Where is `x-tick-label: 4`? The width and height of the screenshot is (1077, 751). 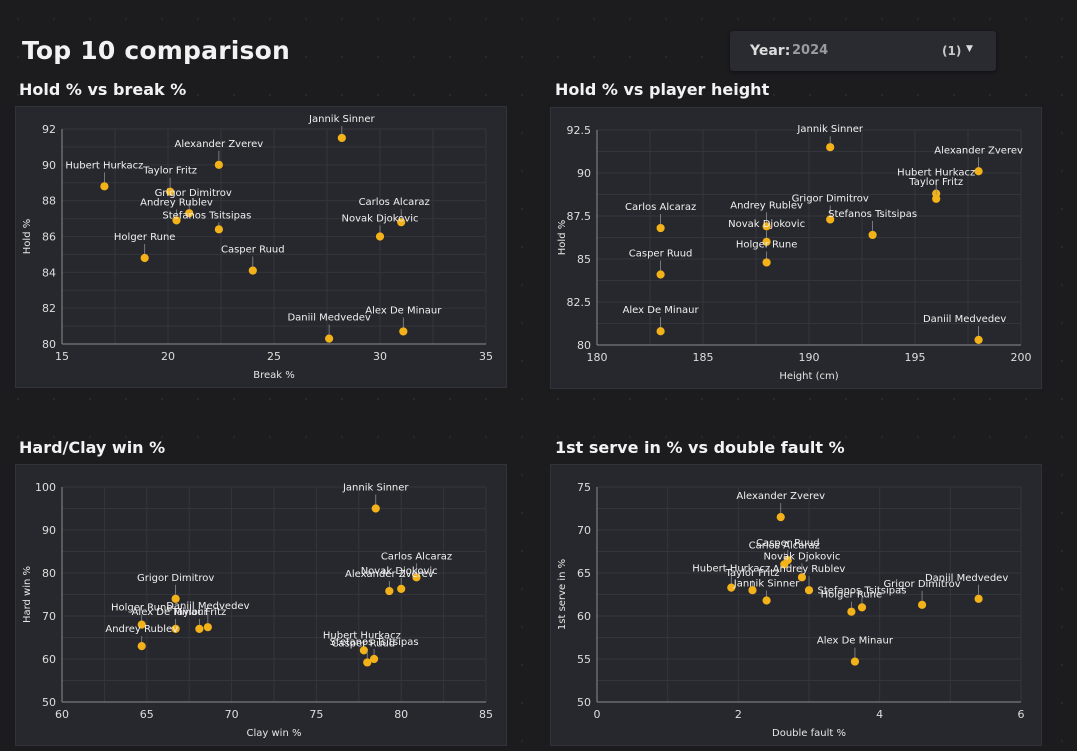
x-tick-label: 4 is located at coordinates (879, 714).